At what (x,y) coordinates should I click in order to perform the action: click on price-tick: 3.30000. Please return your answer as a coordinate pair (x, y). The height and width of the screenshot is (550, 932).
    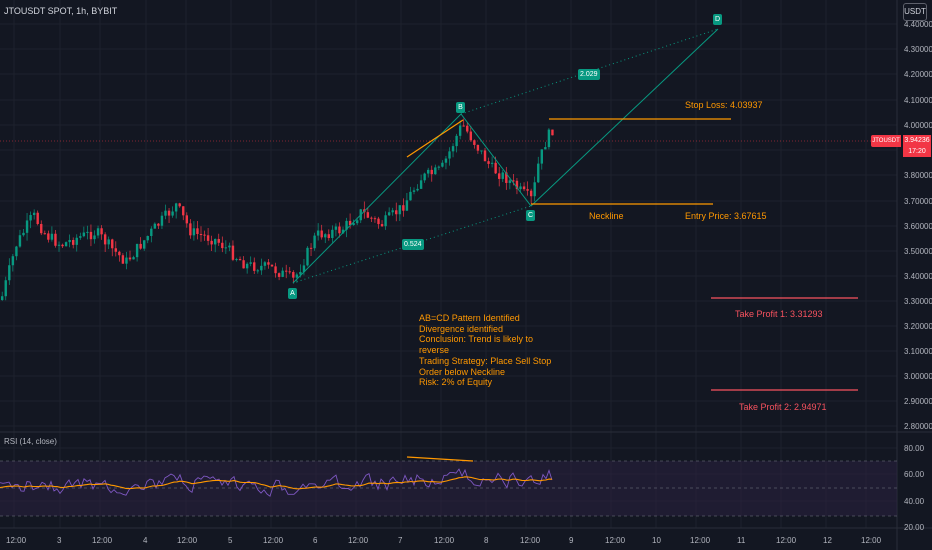
    Looking at the image, I should click on (918, 301).